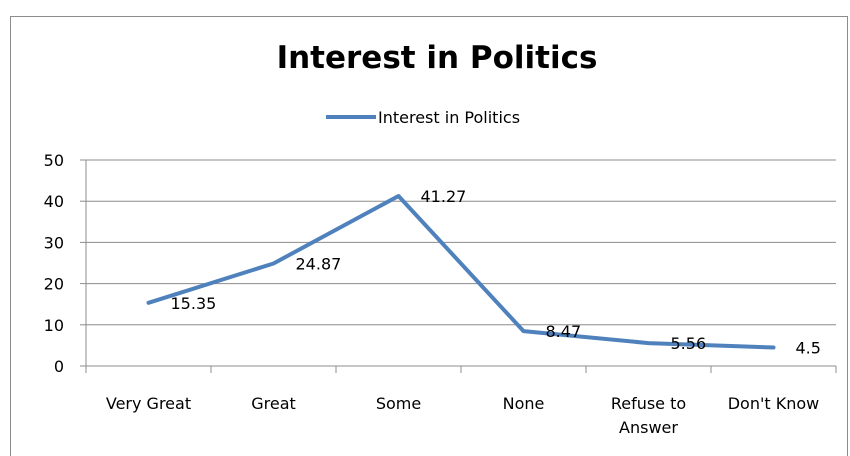 The width and height of the screenshot is (850, 456). I want to click on x-tick-label: Great, so click(273, 403).